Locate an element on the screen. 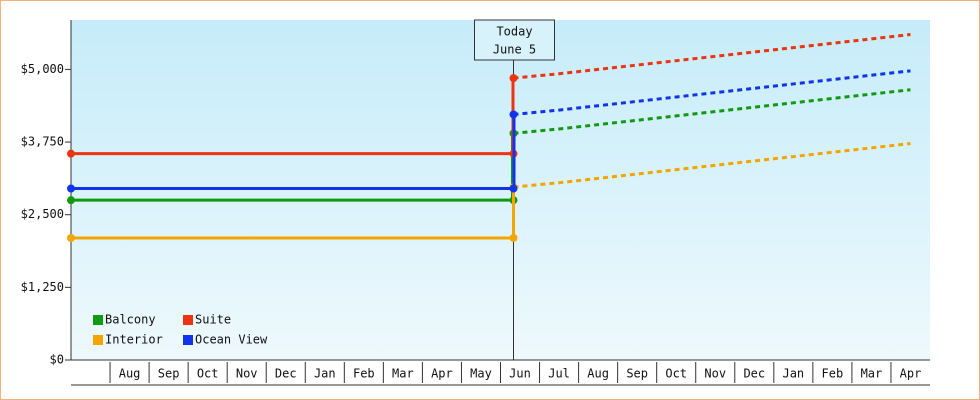 The image size is (980, 400). x-tick-label: Jul is located at coordinates (559, 374).